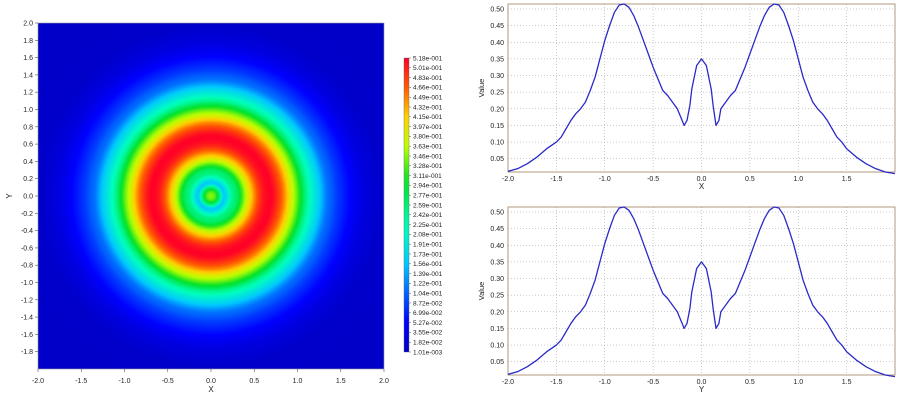 This screenshot has height=417, width=906. I want to click on heatmap-x-axis-label: X, so click(211, 389).